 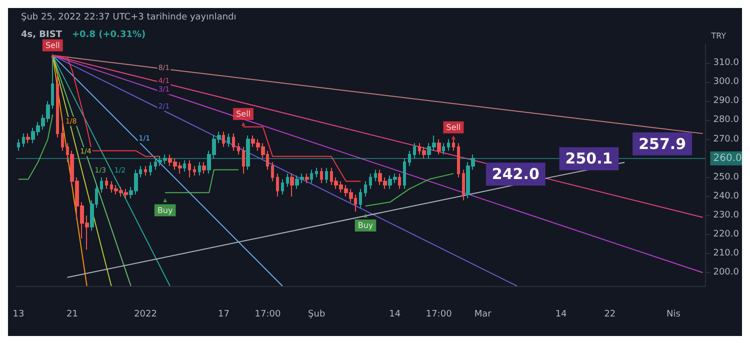 I want to click on x-tick-label: 2022, so click(x=145, y=315).